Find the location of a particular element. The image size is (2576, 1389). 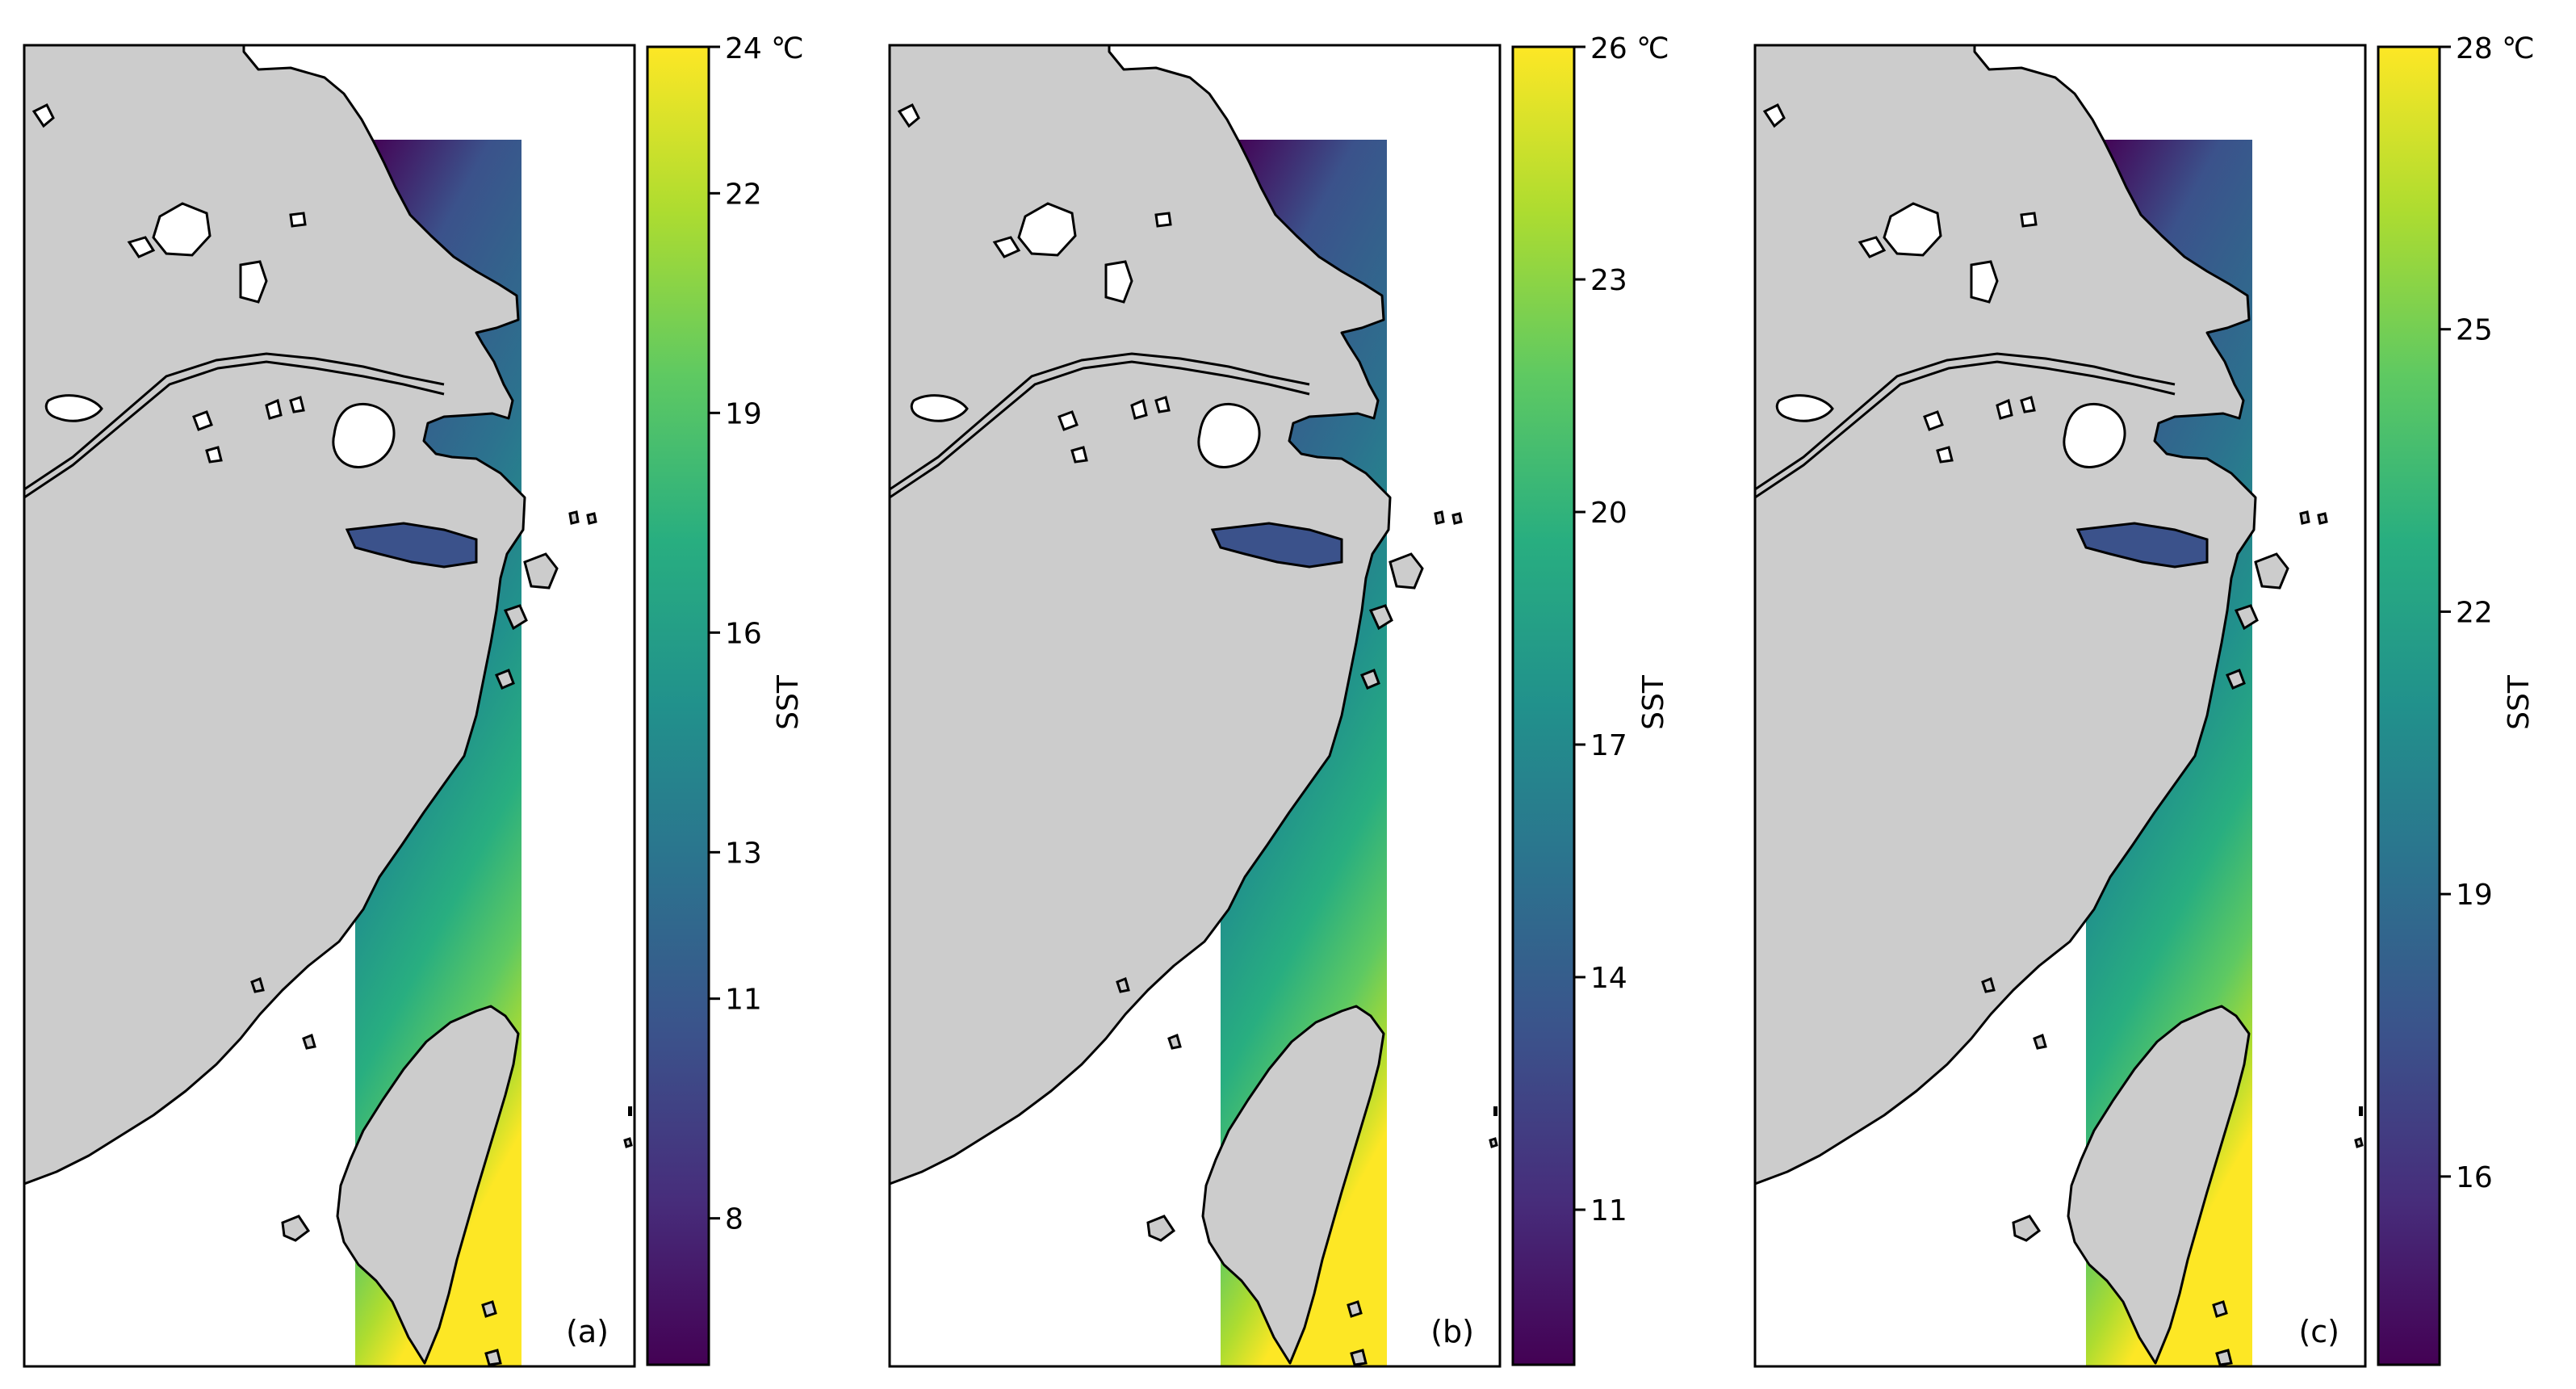

colorbar-tick-label: 23 is located at coordinates (1608, 280).